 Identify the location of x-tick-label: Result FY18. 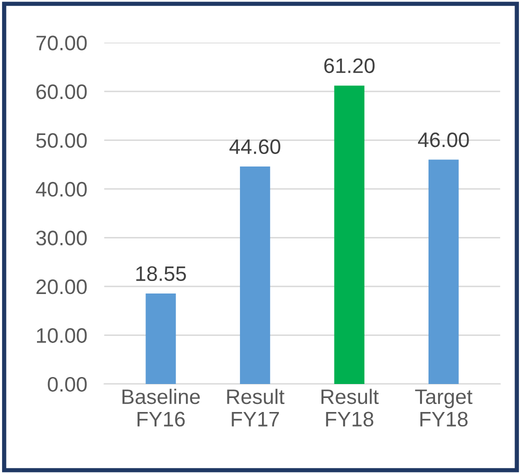
(350, 407).